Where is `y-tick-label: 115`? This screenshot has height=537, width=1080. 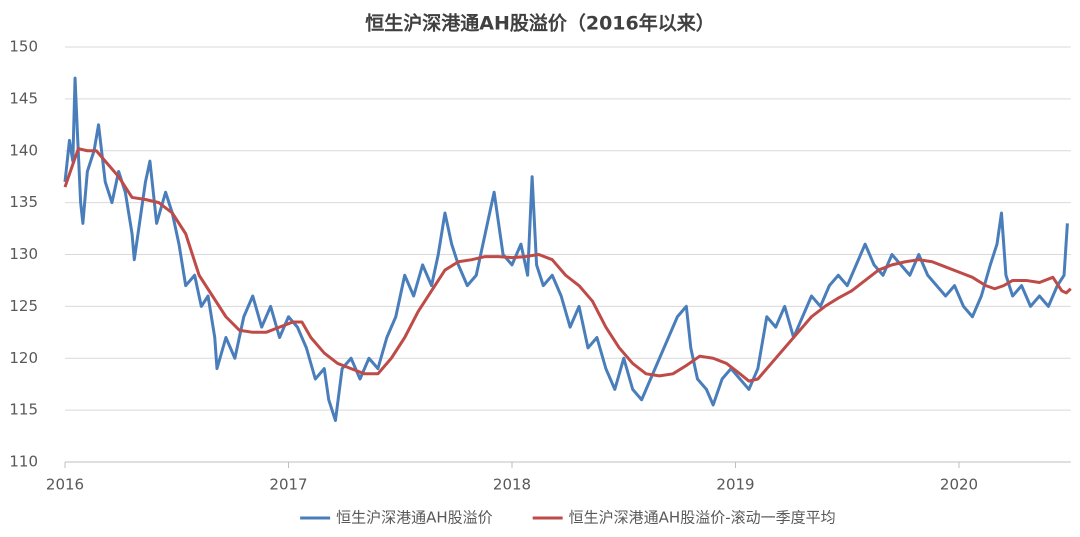
y-tick-label: 115 is located at coordinates (23, 410).